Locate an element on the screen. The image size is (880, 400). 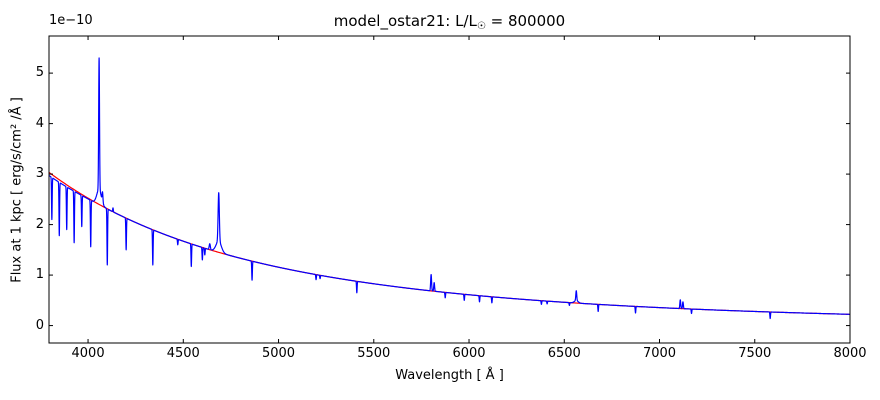
x-tick-label: 7000 is located at coordinates (659, 353).